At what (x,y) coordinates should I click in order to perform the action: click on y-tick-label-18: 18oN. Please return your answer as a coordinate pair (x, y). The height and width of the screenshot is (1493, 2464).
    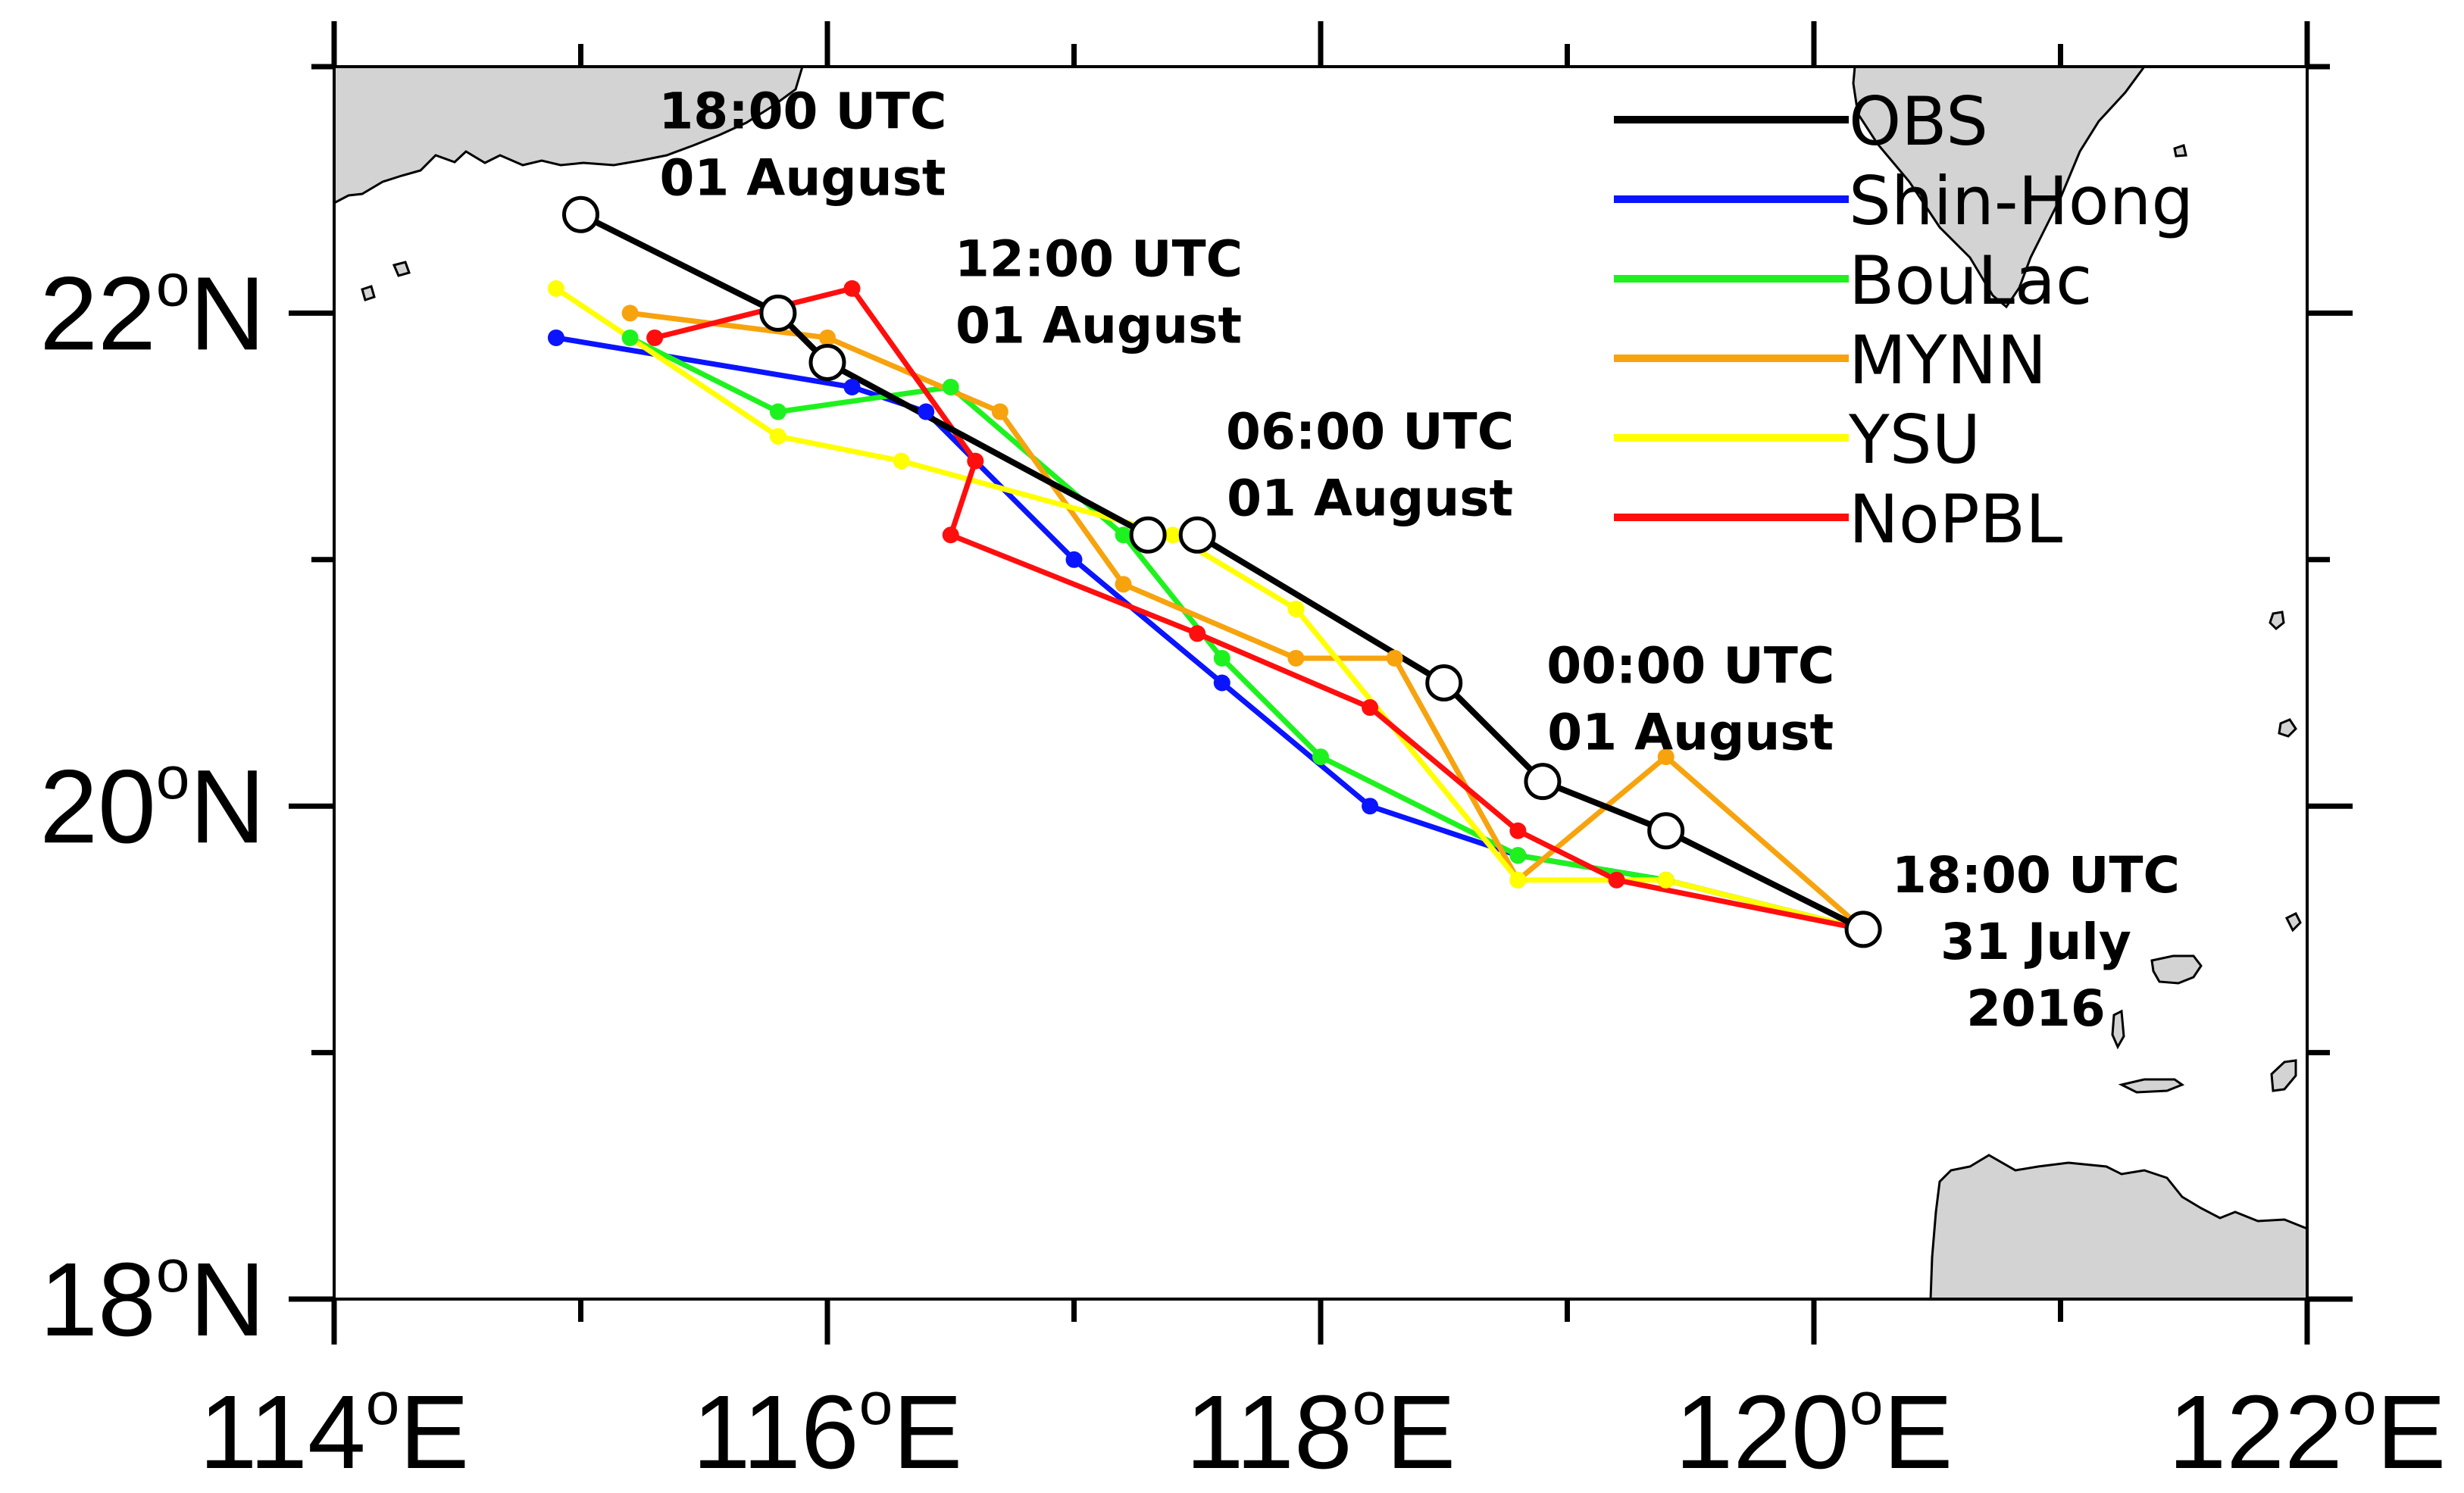
    Looking at the image, I should click on (152, 1297).